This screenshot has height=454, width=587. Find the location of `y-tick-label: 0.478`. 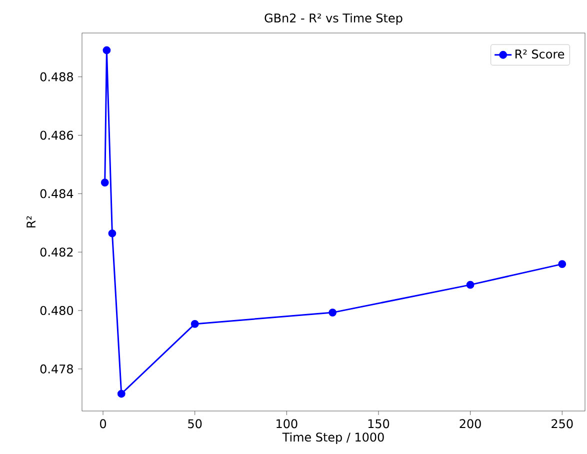

y-tick-label: 0.478 is located at coordinates (56, 369).